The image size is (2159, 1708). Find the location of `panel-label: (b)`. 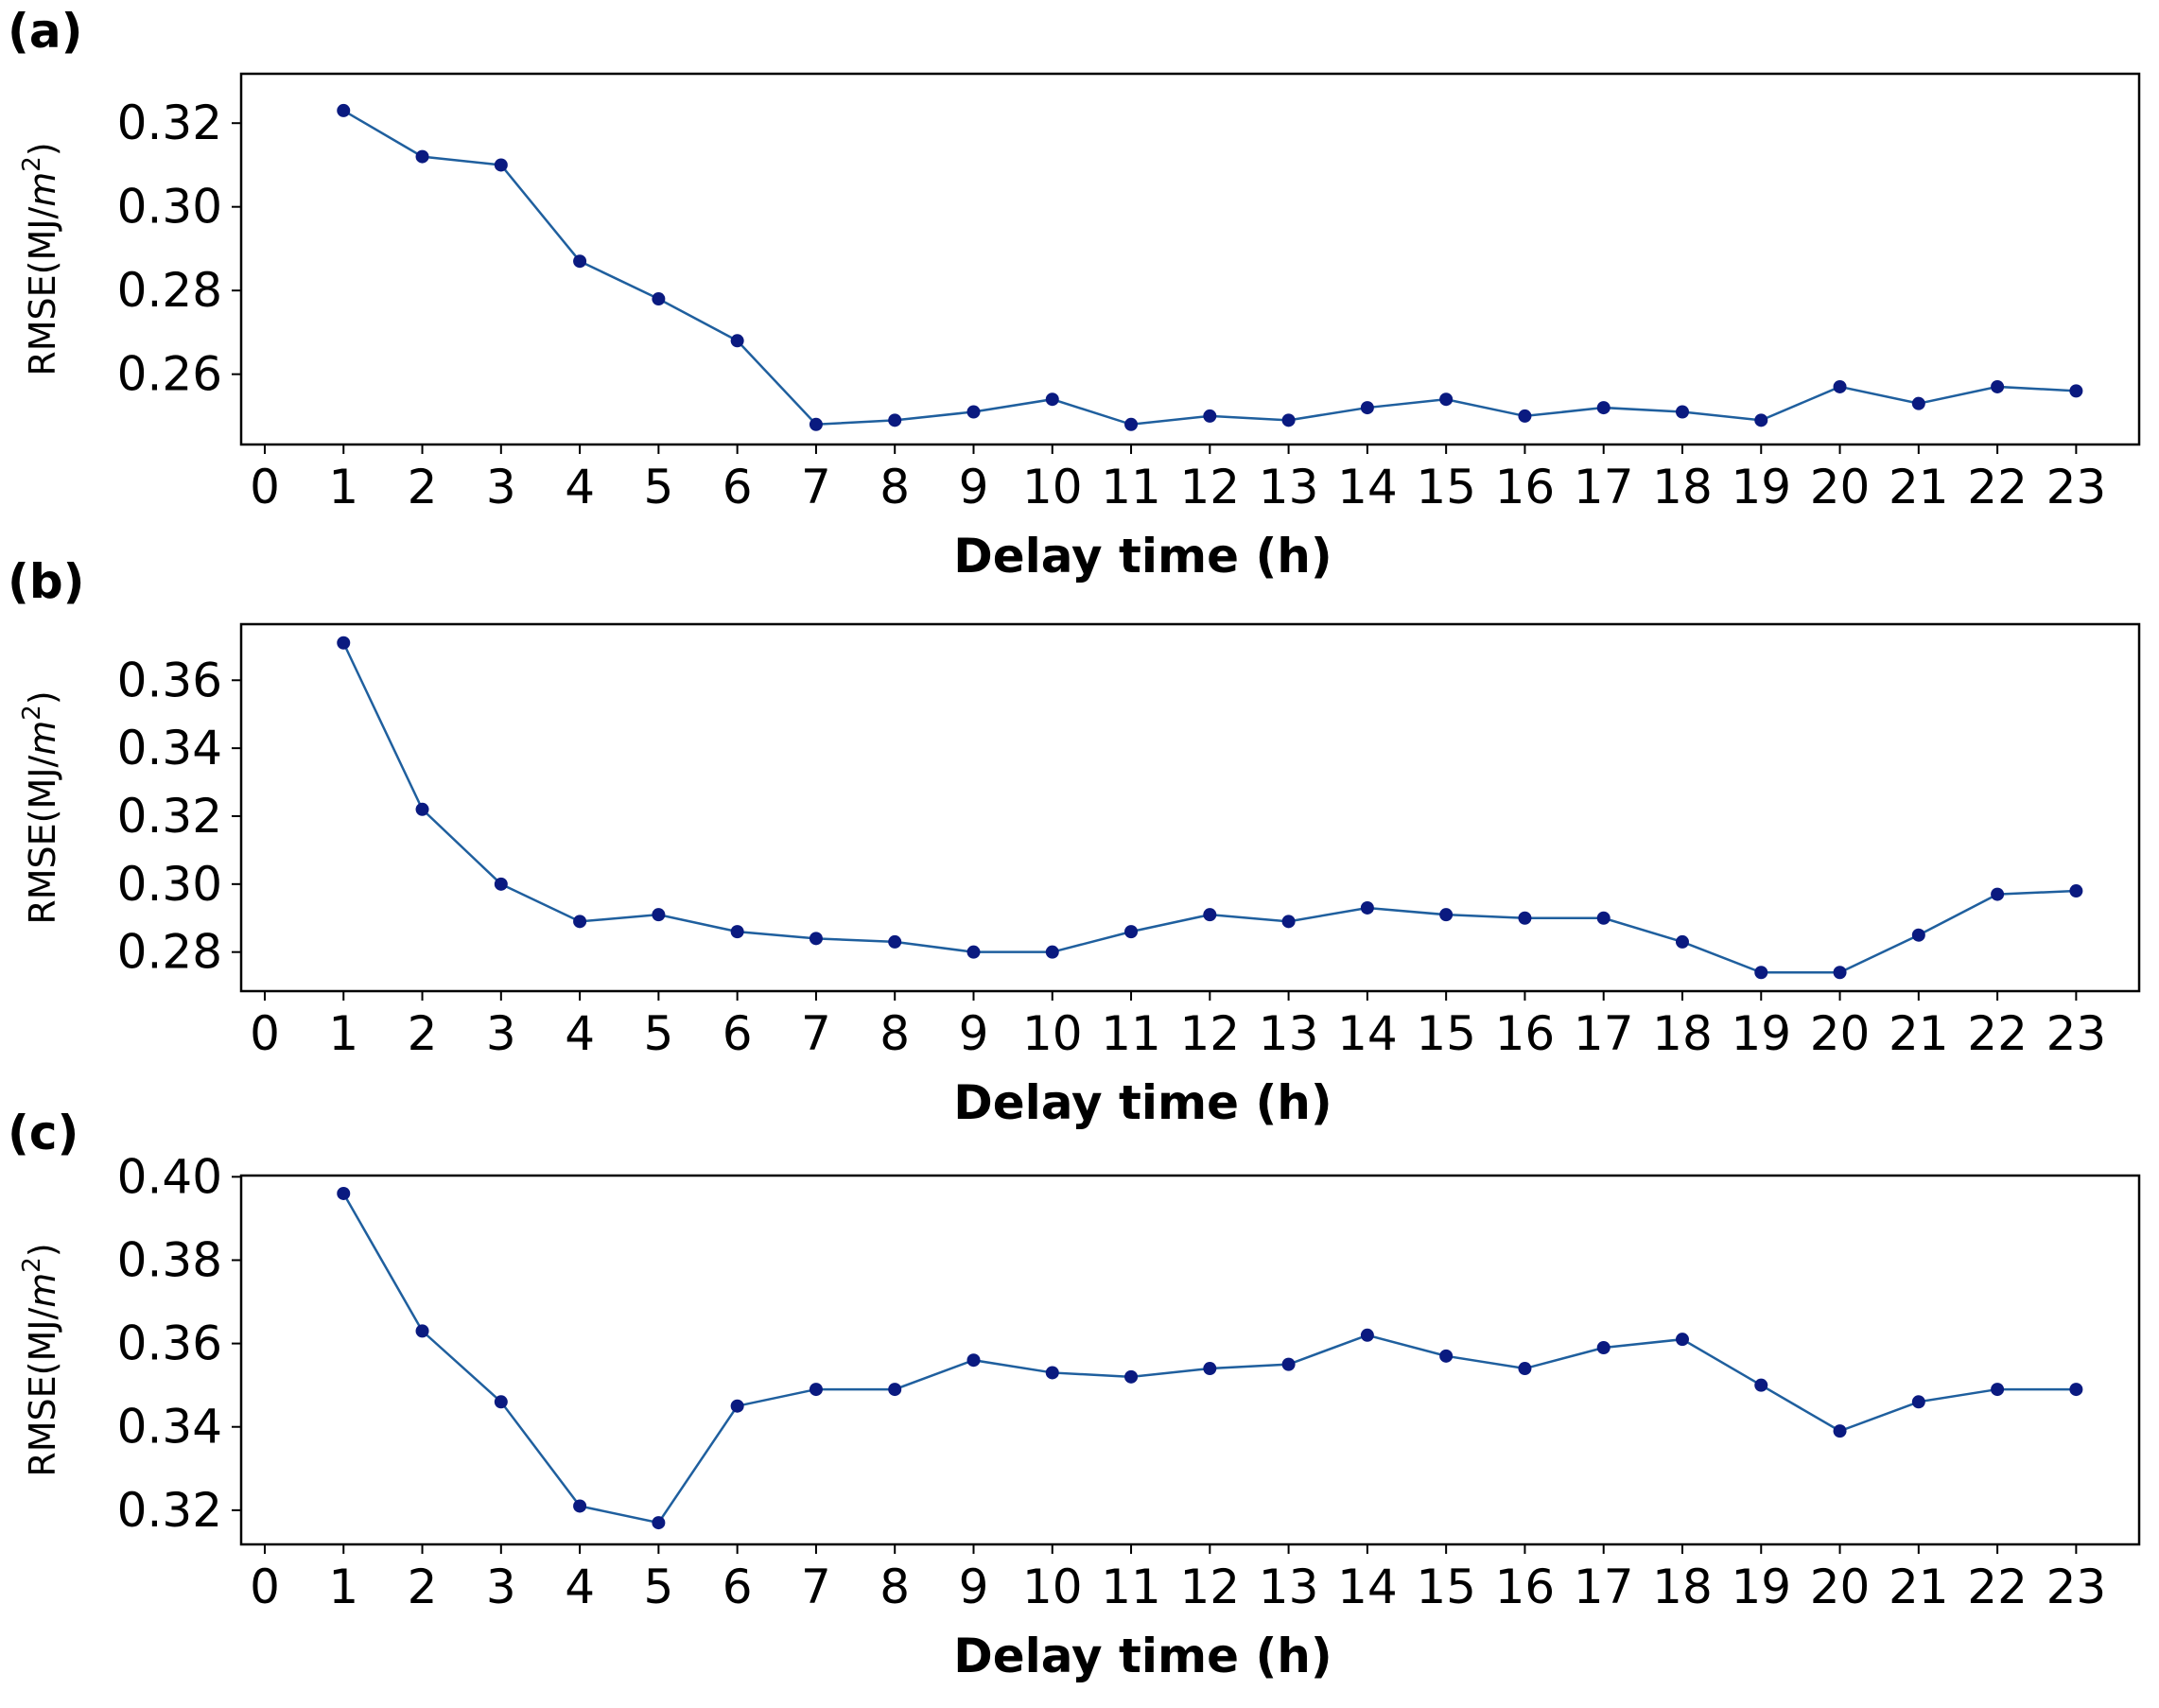

panel-label: (b) is located at coordinates (46, 581).